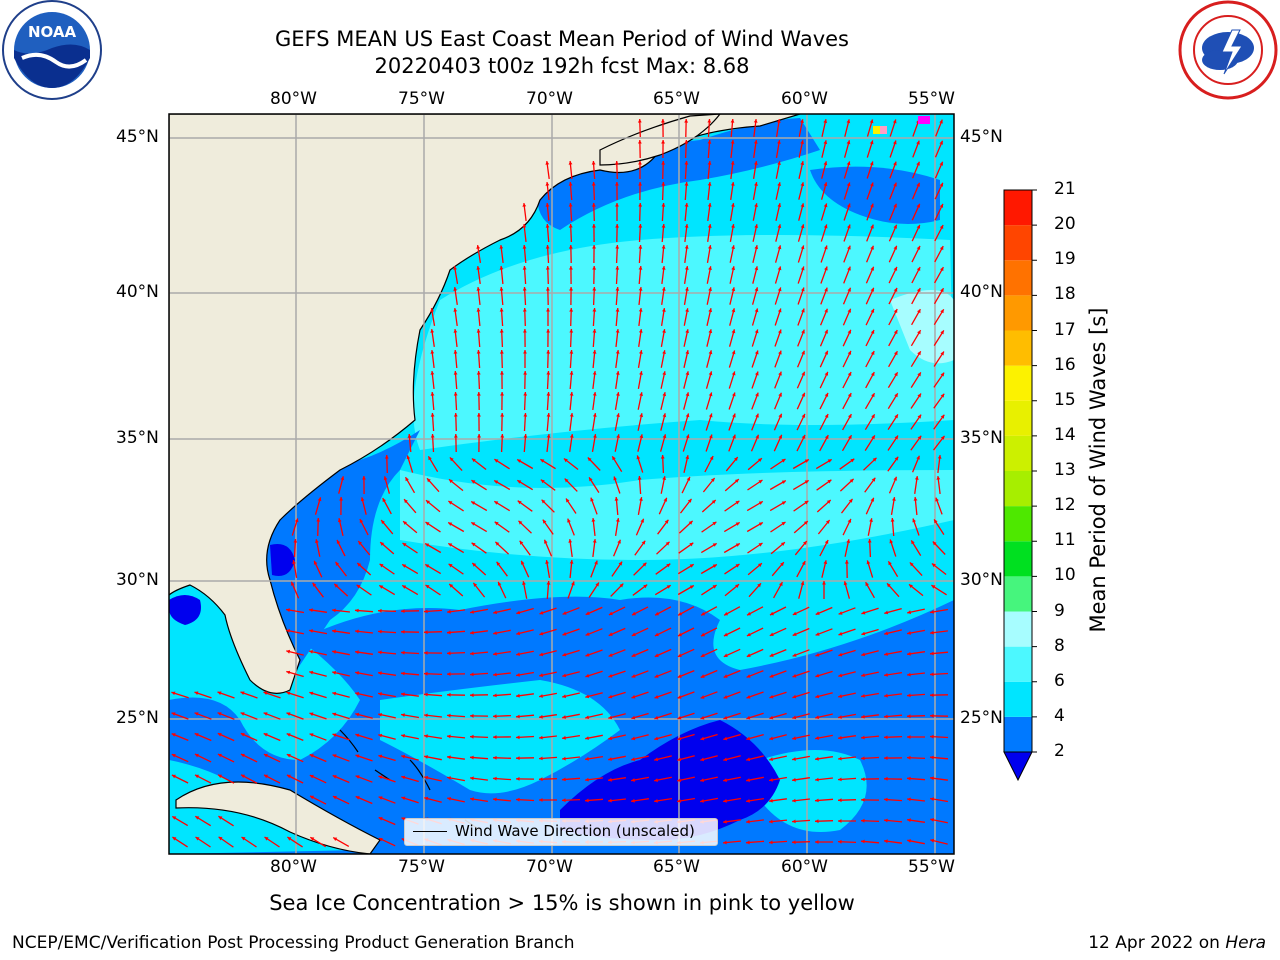  What do you see at coordinates (1018, 524) in the screenshot?
I see `colorbar-bin` at bounding box center [1018, 524].